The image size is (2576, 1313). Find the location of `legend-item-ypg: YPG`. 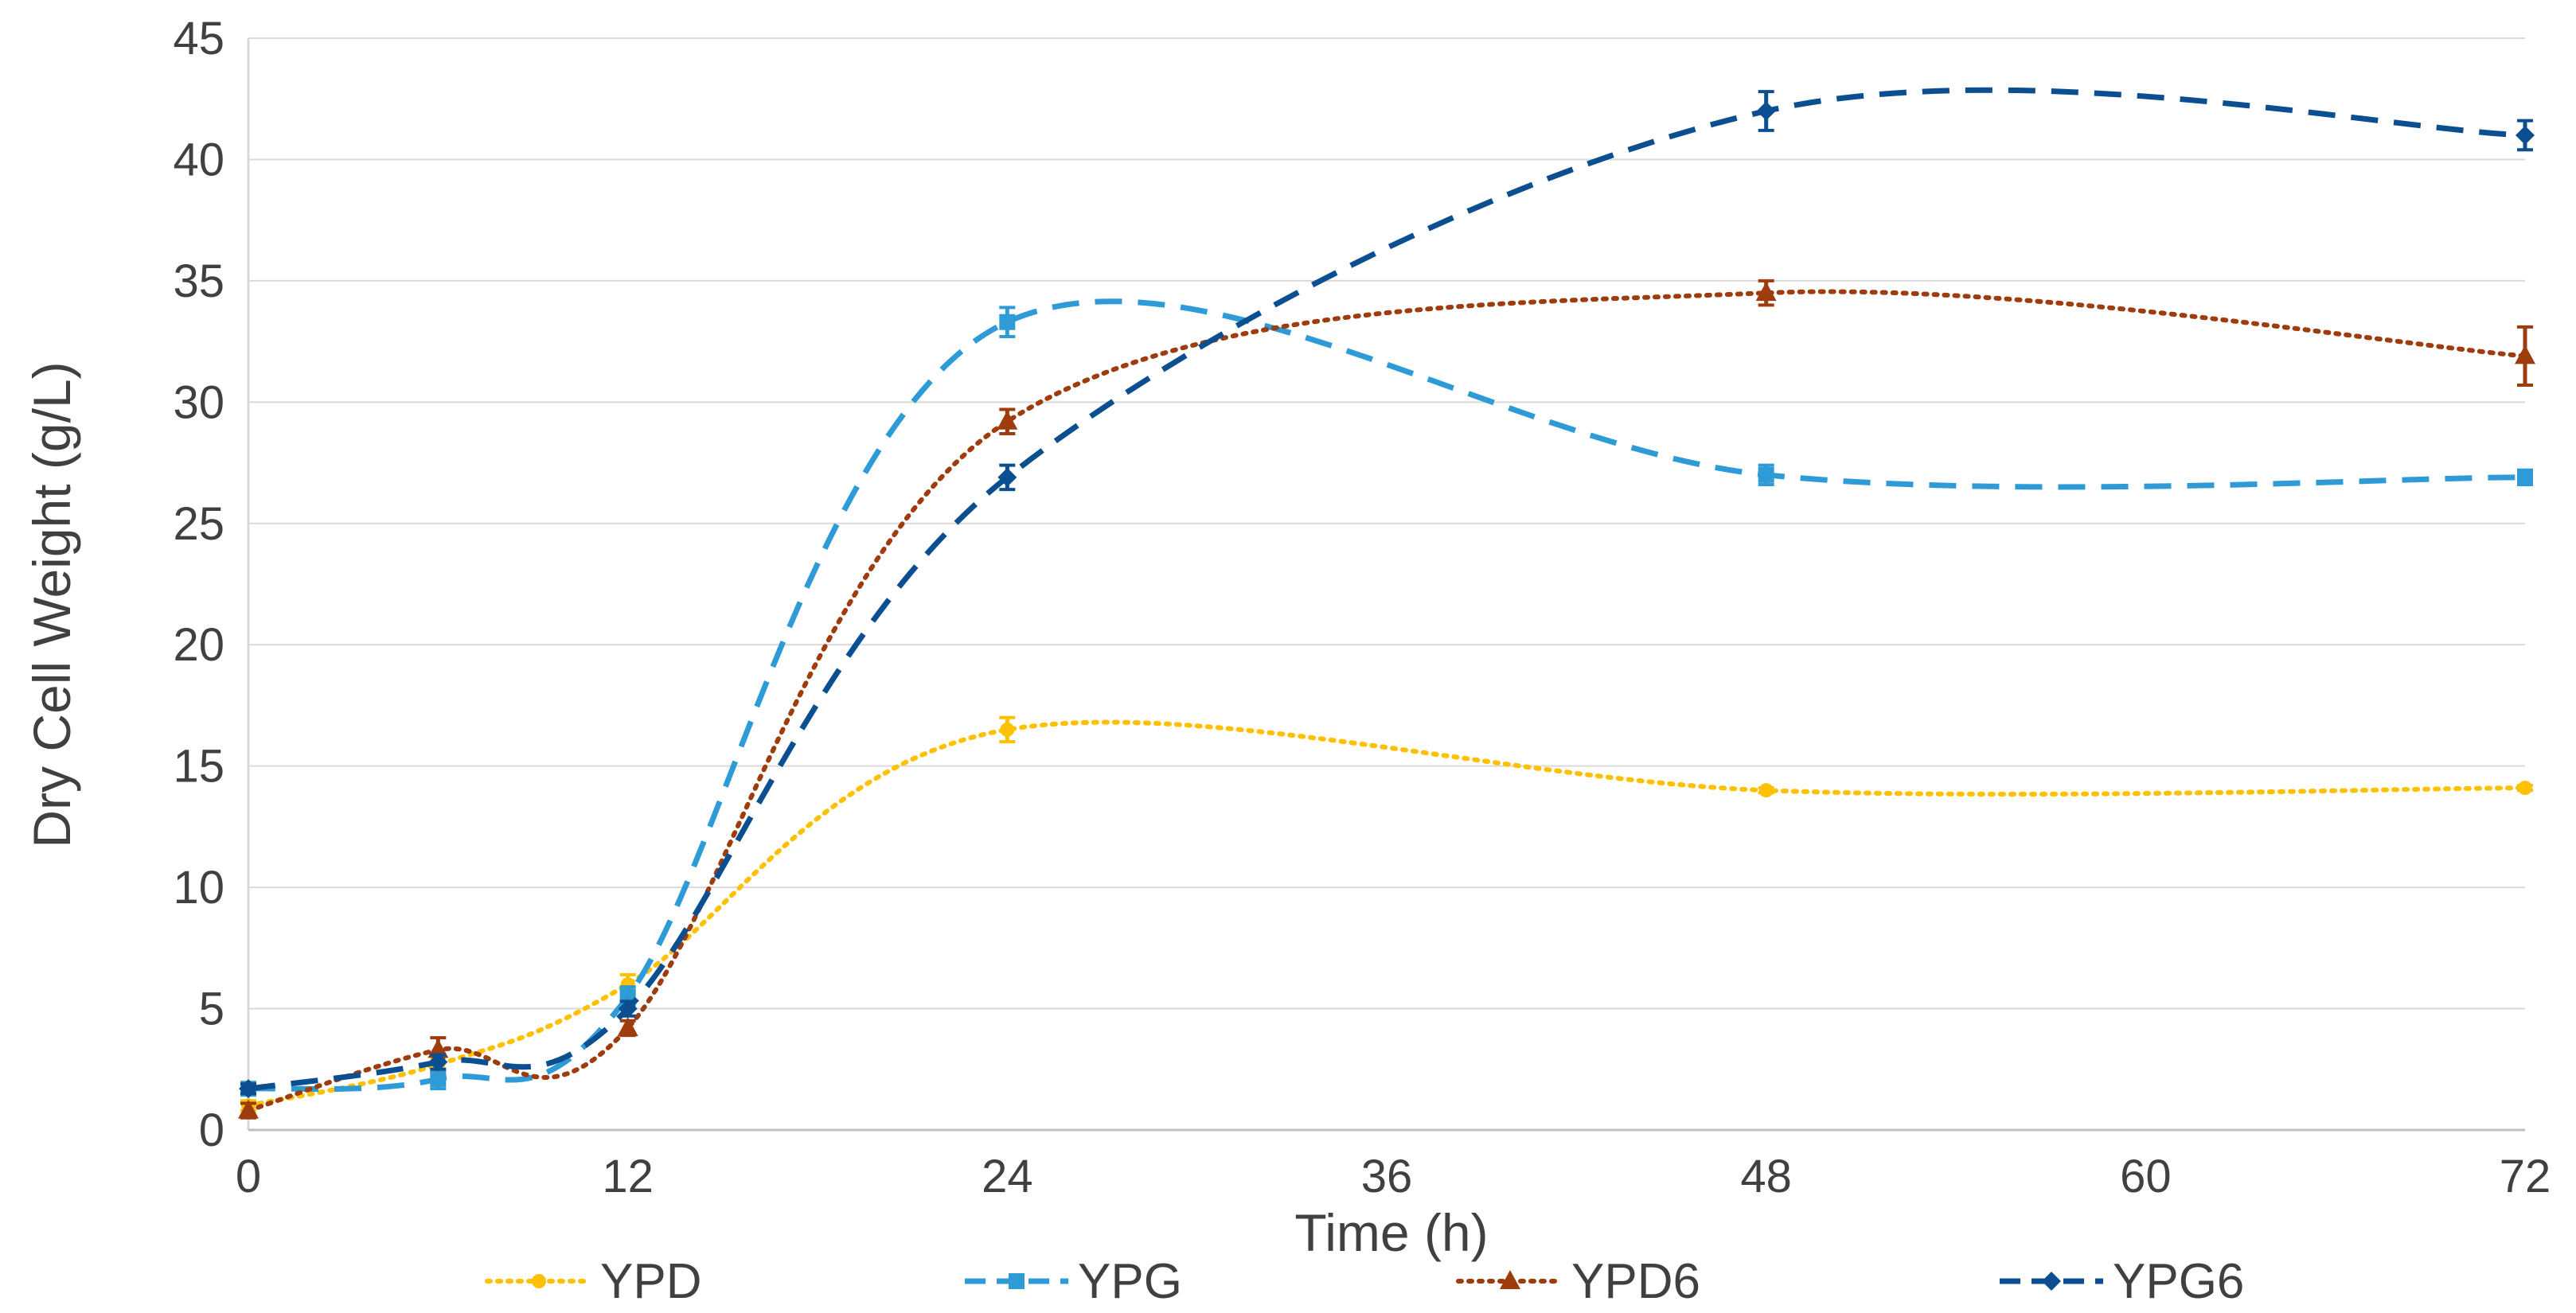

legend-item-ypg: YPG is located at coordinates (1073, 1282).